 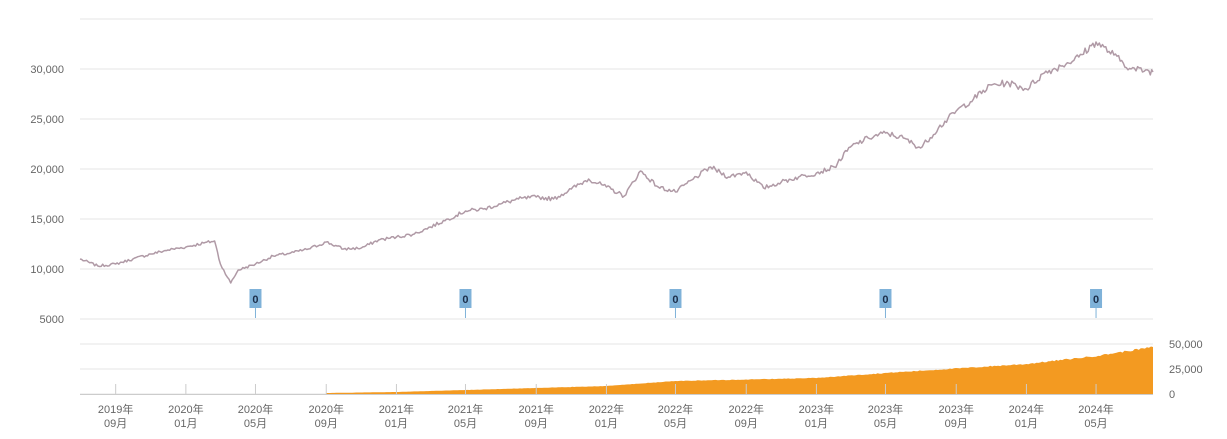 I want to click on y-tick-label: 15,000, so click(x=47, y=220).